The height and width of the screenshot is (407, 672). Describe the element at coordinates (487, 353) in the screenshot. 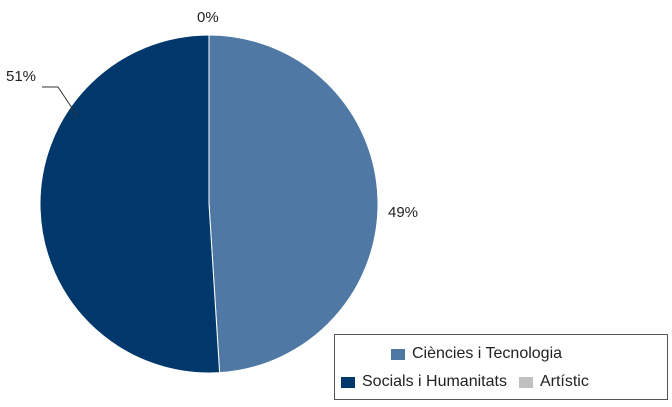

I see `legend-label-ciencies: Ciències i Tecnologia` at that location.